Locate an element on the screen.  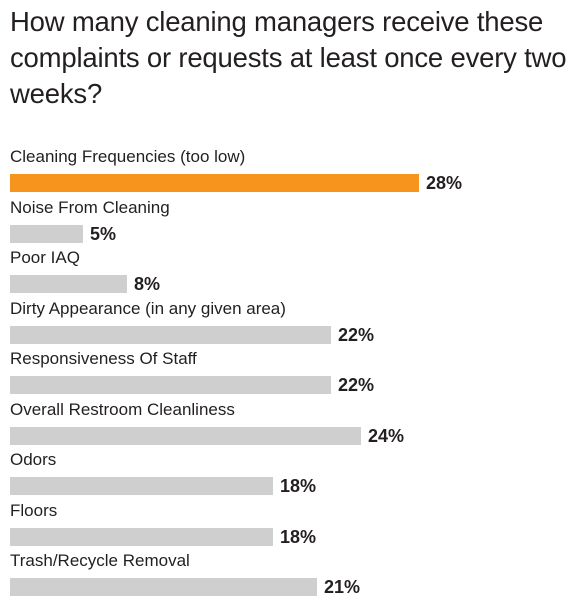
bar-row: Overall Restroom Cleanliness 24% is located at coordinates (290, 424).